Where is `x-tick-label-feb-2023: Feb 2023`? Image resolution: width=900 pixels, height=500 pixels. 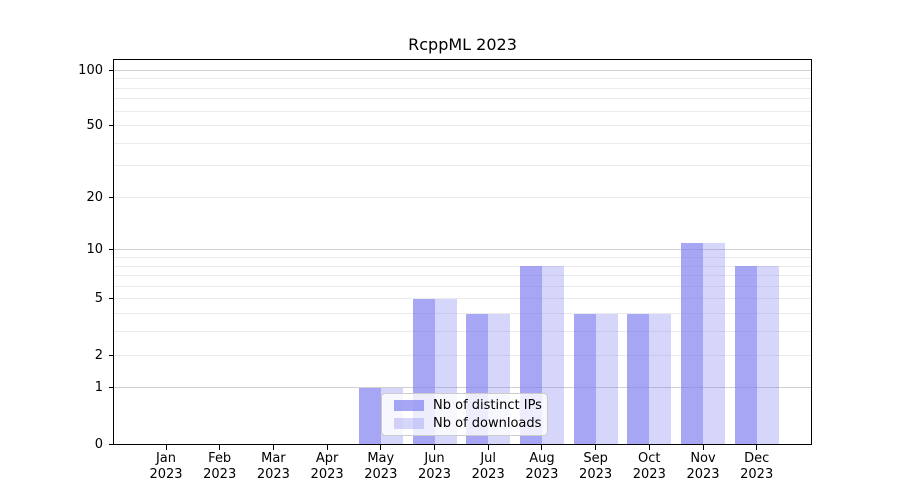 x-tick-label-feb-2023: Feb 2023 is located at coordinates (220, 467).